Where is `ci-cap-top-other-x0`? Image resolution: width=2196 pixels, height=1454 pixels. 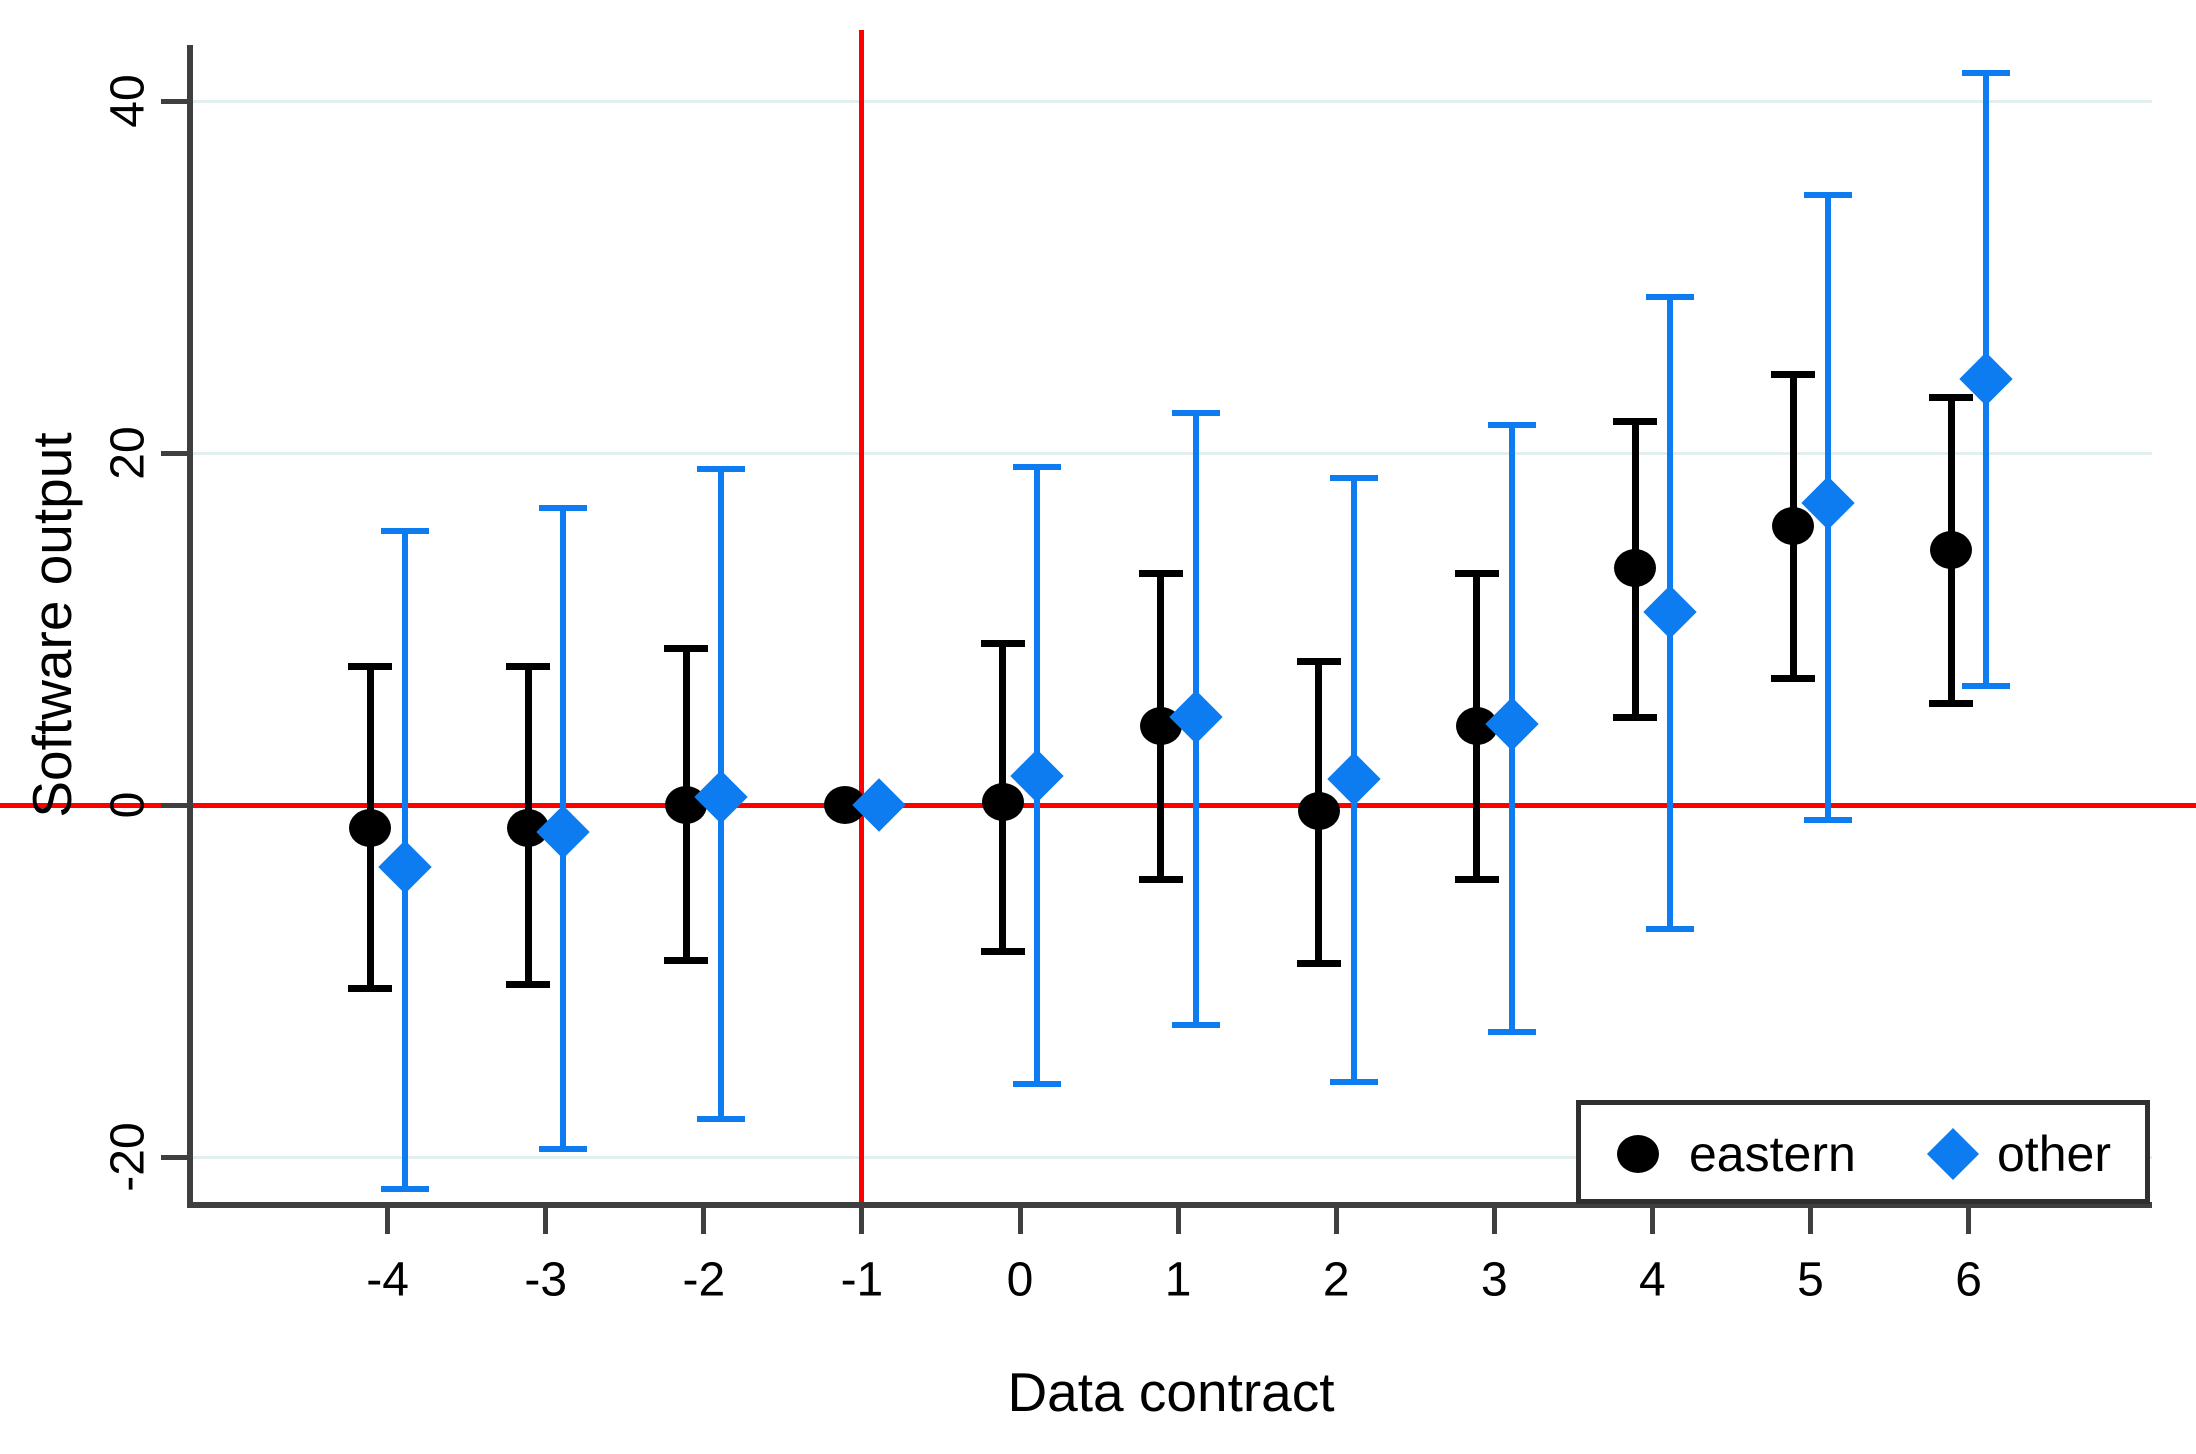
ci-cap-top-other-x0 is located at coordinates (1037, 467).